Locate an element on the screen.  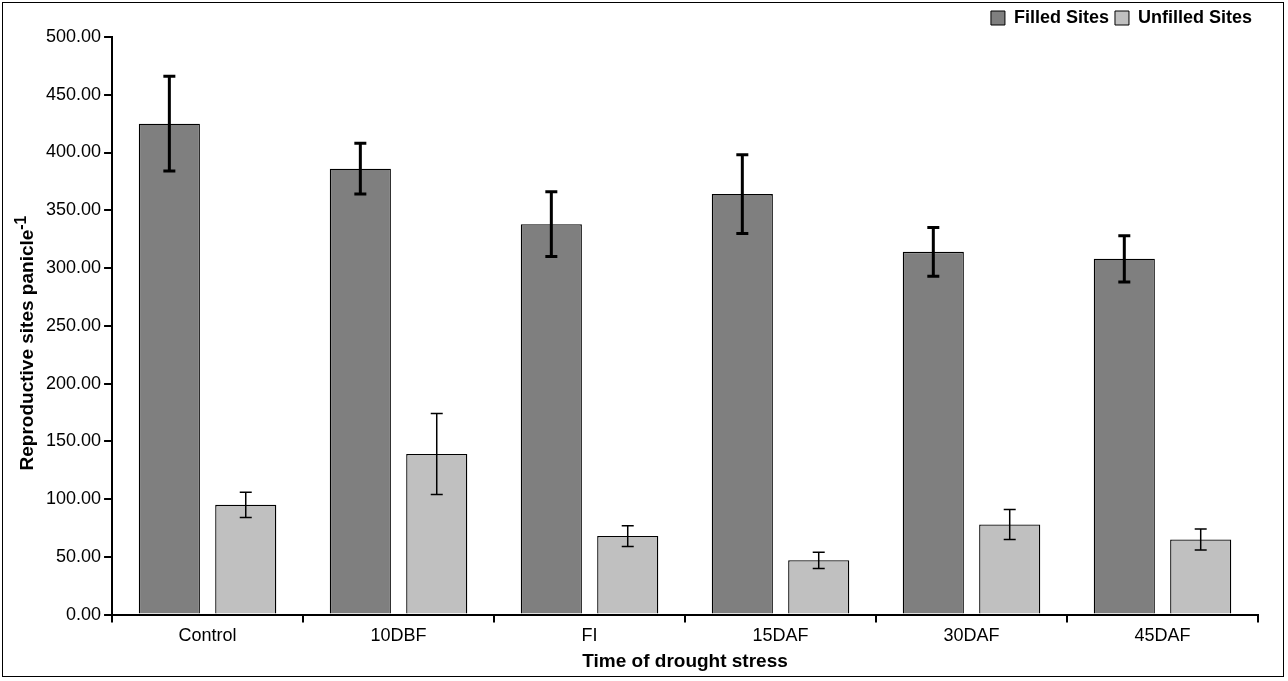
y-tick-label: 250.00 is located at coordinates (73, 324).